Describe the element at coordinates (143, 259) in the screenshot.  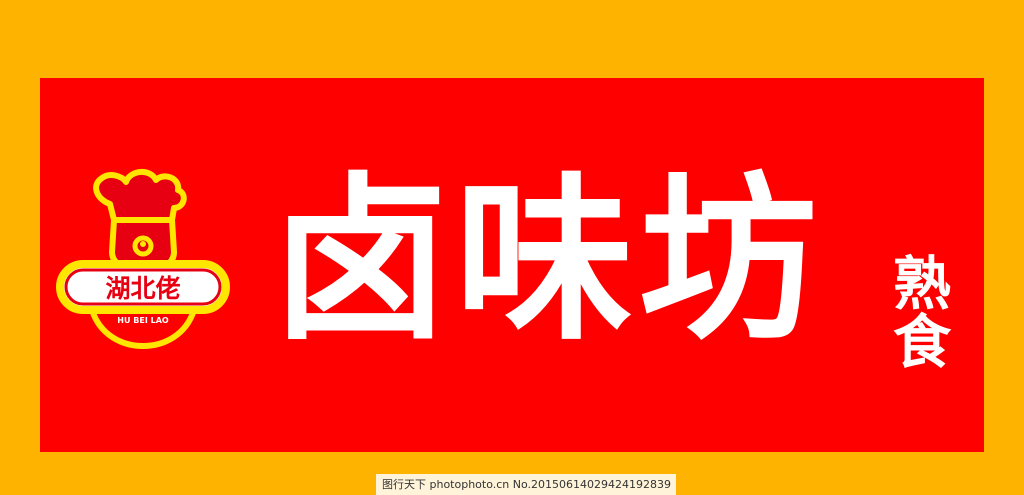
I see `chef-logo-icon: 湖北佬 HU BEI LAO` at that location.